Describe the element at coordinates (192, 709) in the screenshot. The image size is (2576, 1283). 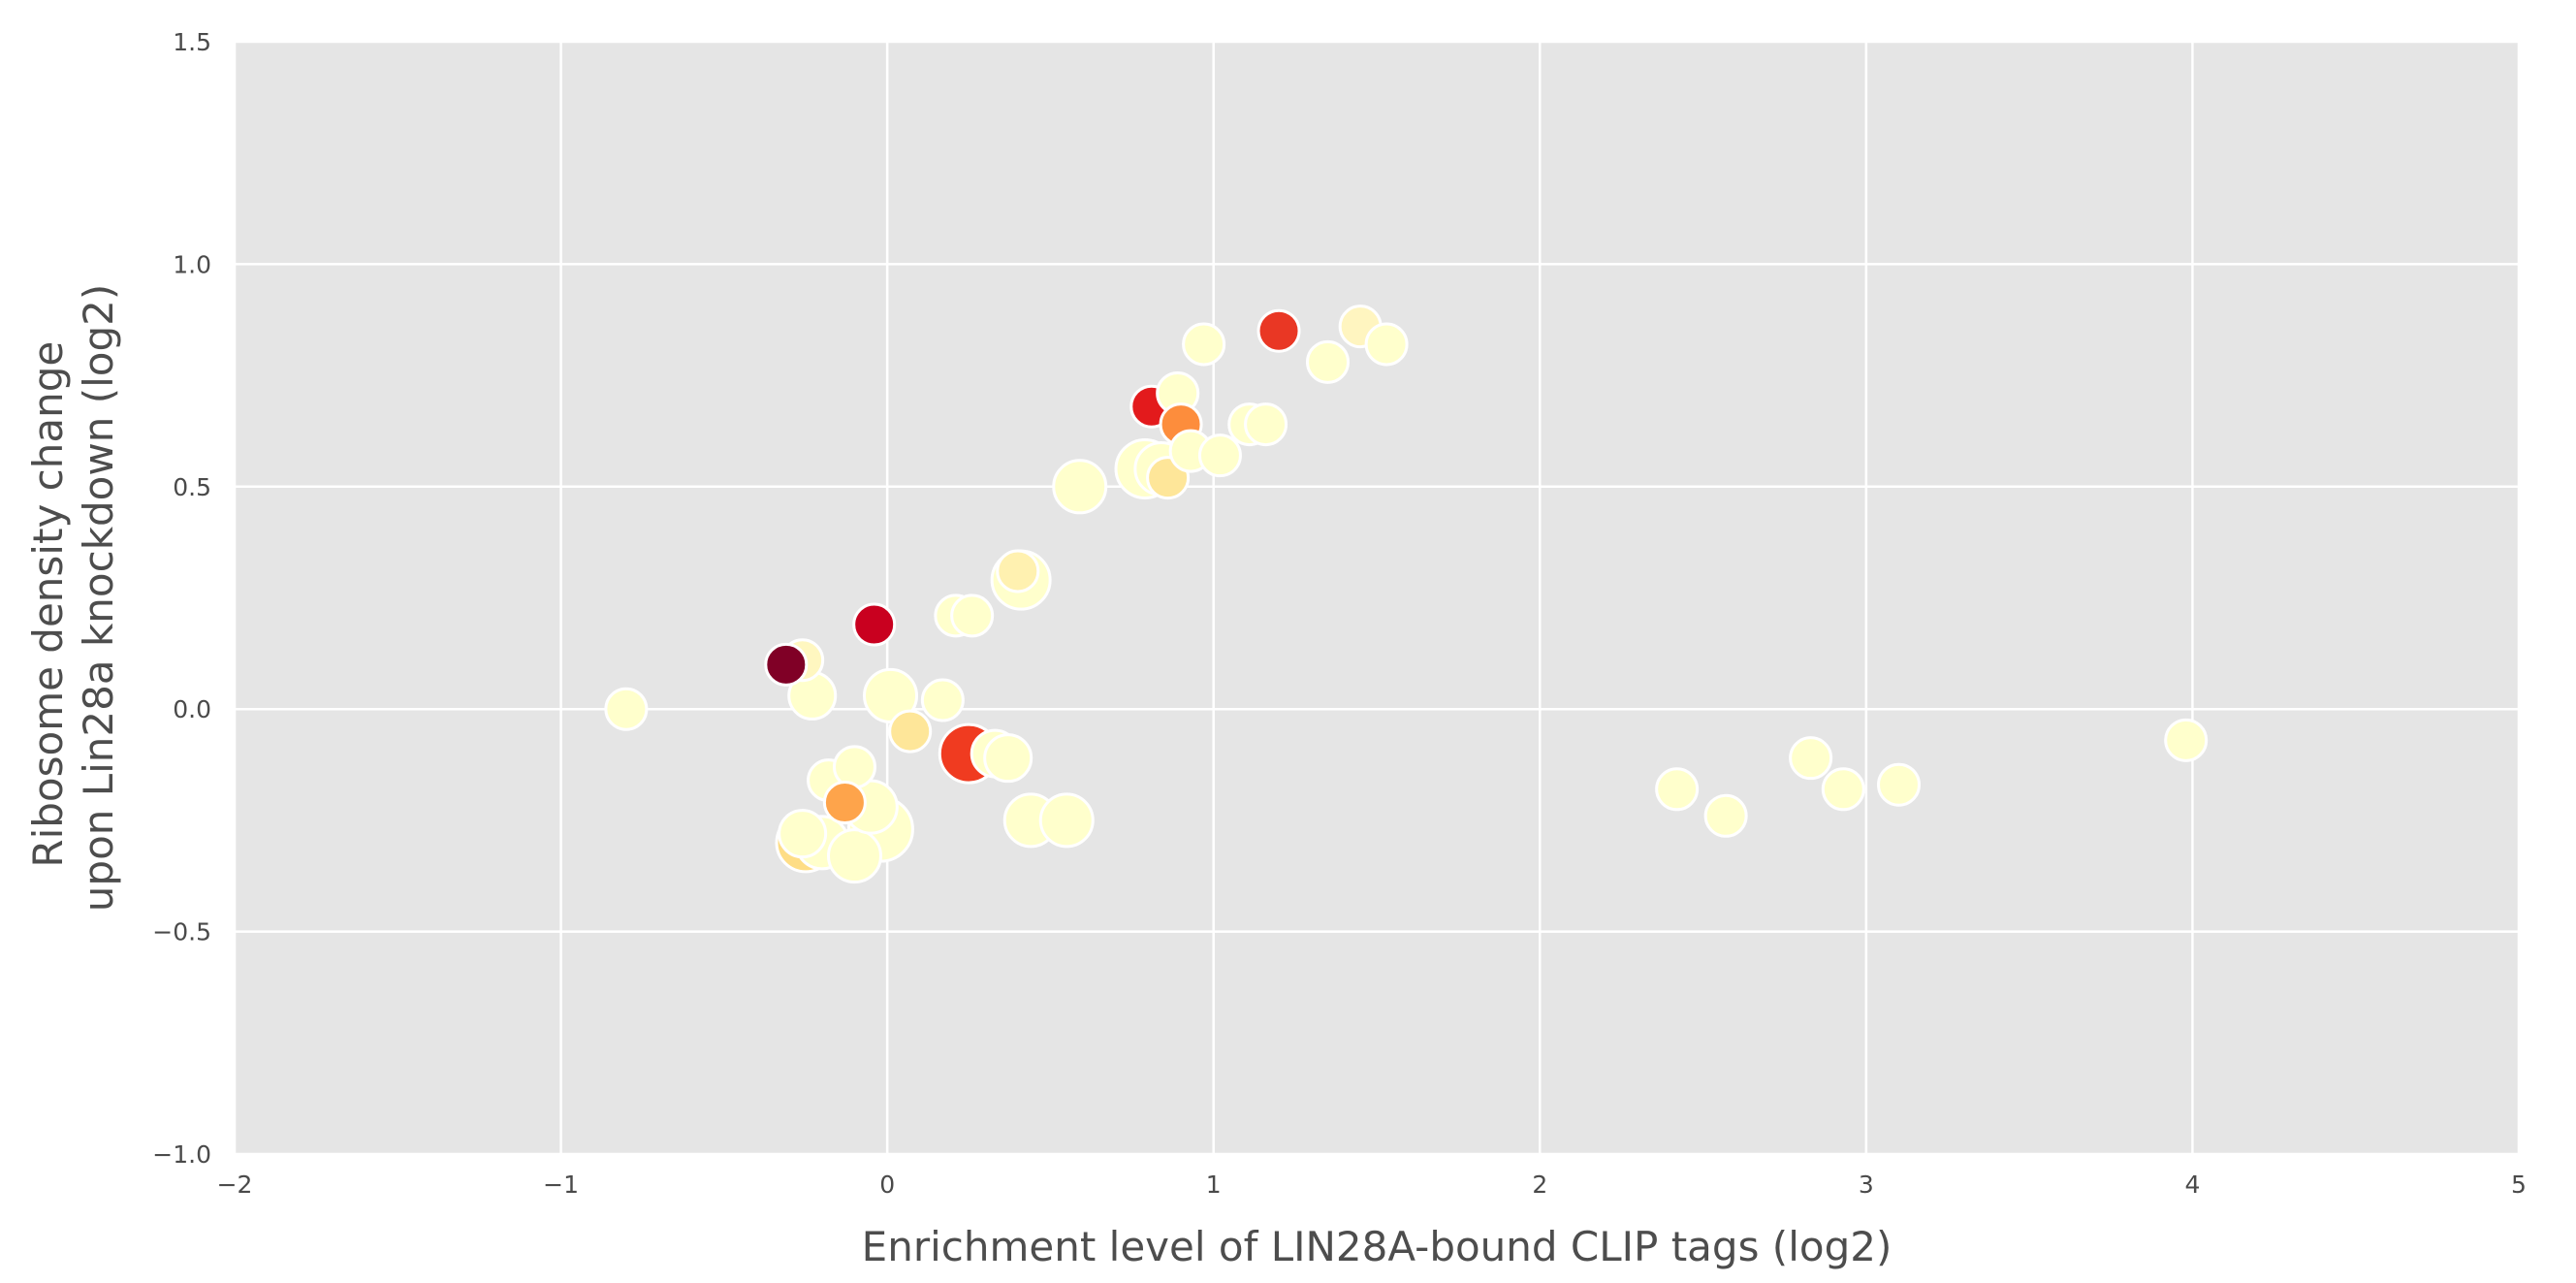
I see `y-tick-label: 0.0` at that location.